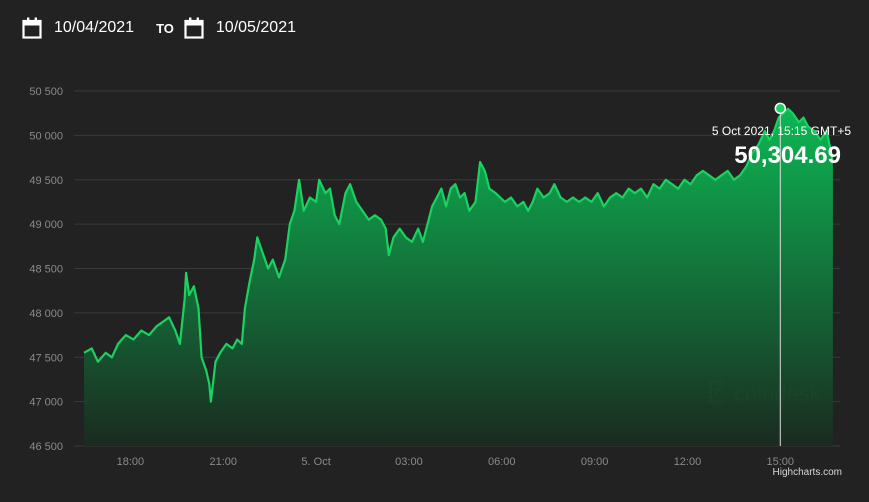 The height and width of the screenshot is (502, 869). I want to click on x-tick-label: 5. Oct, so click(315, 462).